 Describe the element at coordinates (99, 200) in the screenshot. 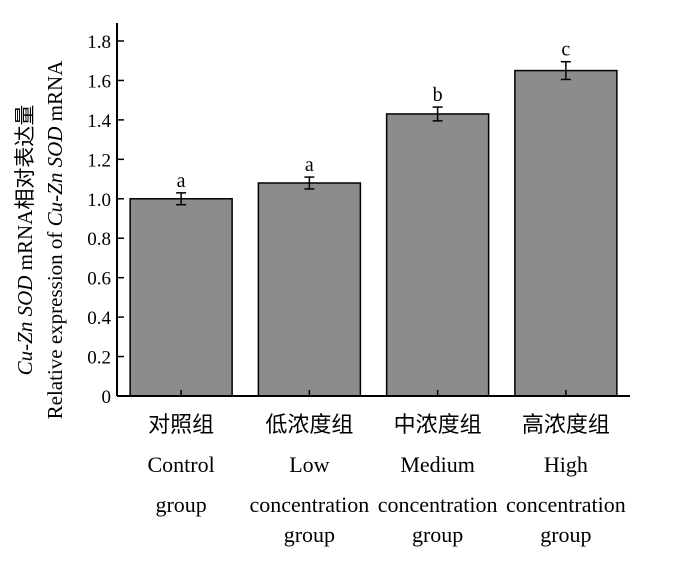

I see `y-tick-label: 1.0` at that location.